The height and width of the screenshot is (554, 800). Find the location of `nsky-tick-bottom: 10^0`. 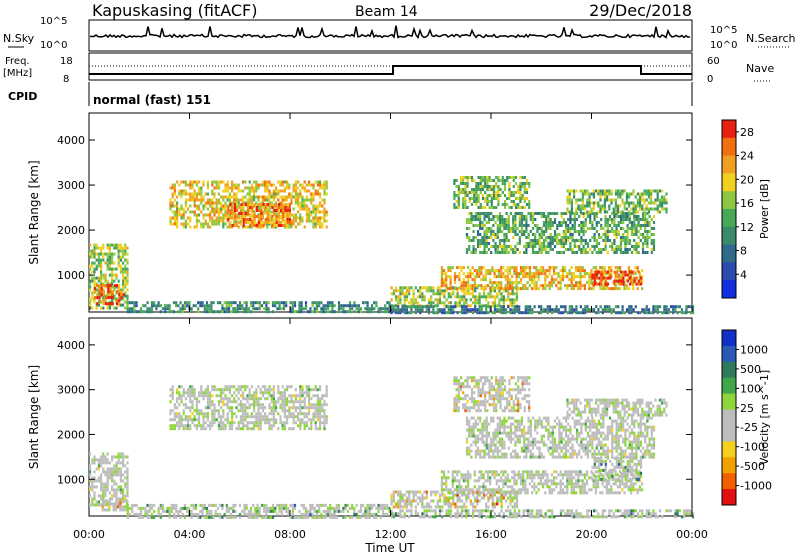

nsky-tick-bottom: 10^0 is located at coordinates (53, 45).